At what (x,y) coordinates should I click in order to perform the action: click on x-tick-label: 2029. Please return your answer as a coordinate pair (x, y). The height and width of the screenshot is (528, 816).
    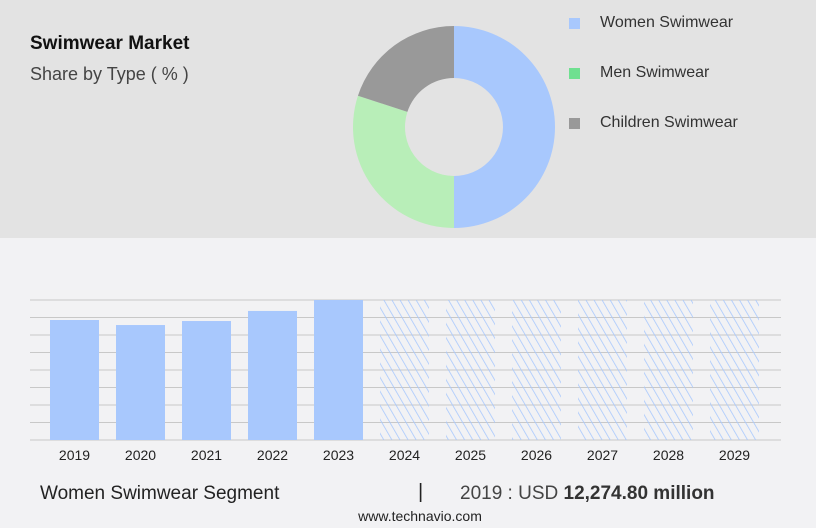
    Looking at the image, I should click on (734, 455).